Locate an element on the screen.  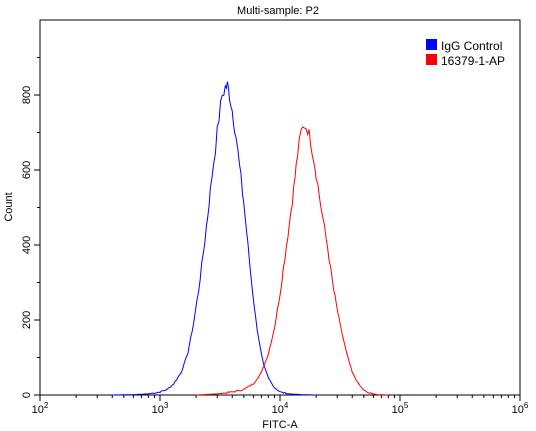
legend-label-16379-1-ap: 16379-1-AP is located at coordinates (473, 61).